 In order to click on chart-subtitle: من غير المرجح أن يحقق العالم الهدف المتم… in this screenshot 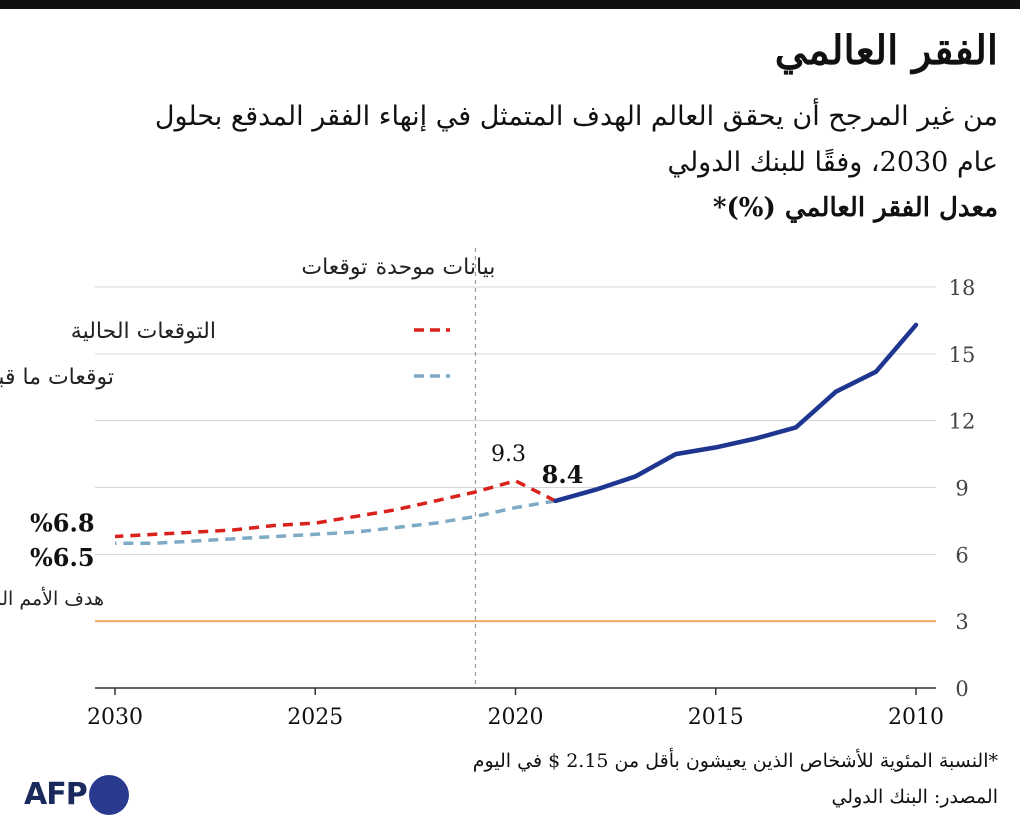, I will do `click(576, 139)`.